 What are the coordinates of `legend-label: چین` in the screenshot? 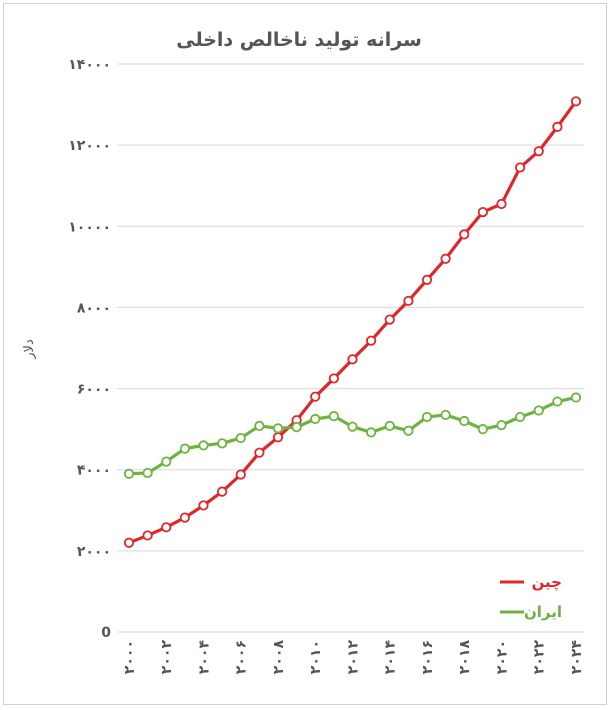 It's located at (547, 582).